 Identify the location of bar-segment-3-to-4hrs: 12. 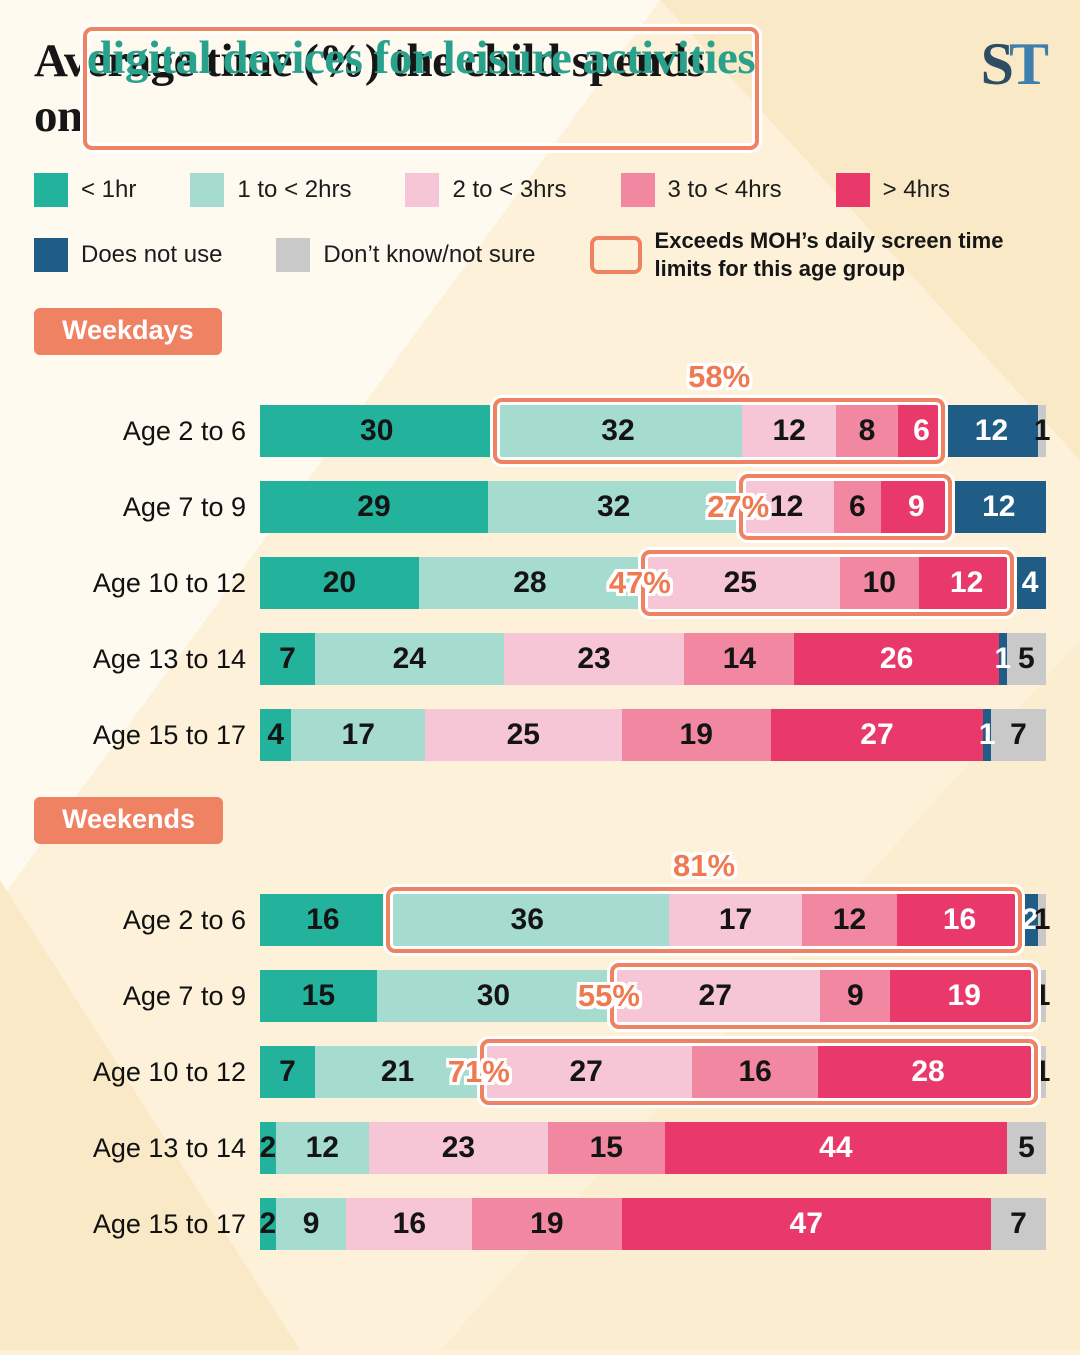
(849, 920).